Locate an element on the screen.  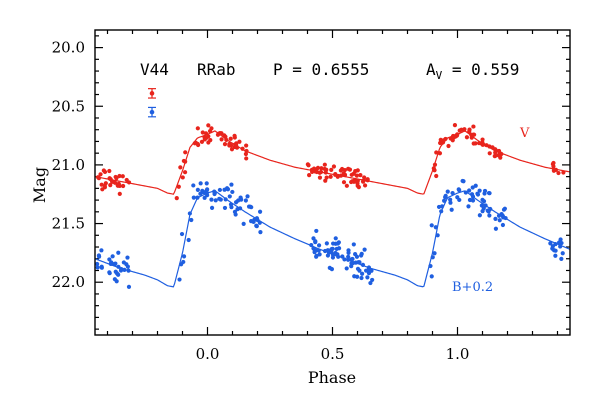
x-tick-label: 0.5 is located at coordinates (333, 354).